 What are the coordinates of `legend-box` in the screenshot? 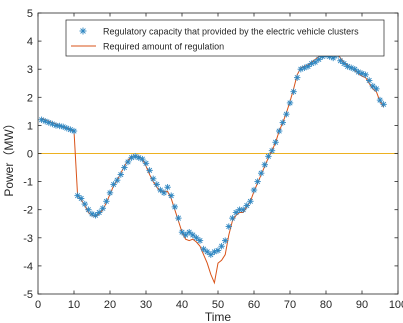 It's located at (225, 38).